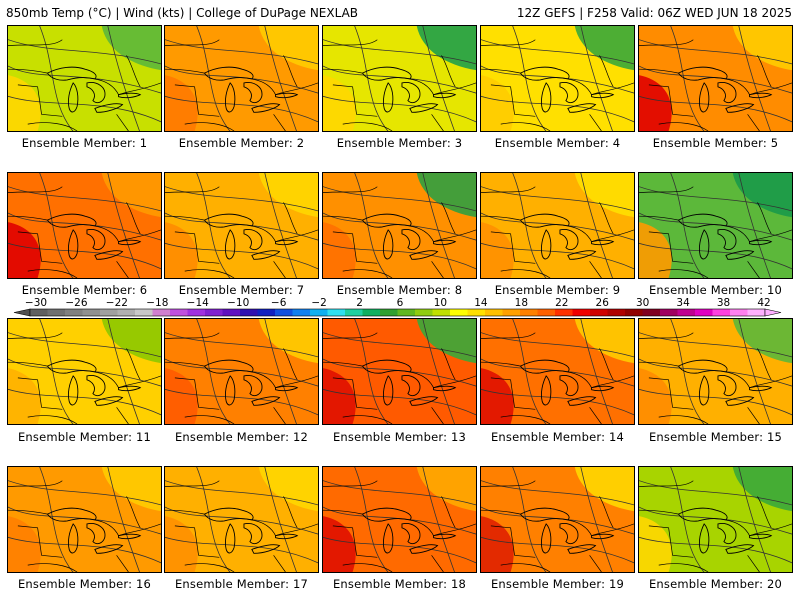 Image resolution: width=800 pixels, height=600 pixels. I want to click on ensemble-member-label: Ensemble Member: 5, so click(715, 143).